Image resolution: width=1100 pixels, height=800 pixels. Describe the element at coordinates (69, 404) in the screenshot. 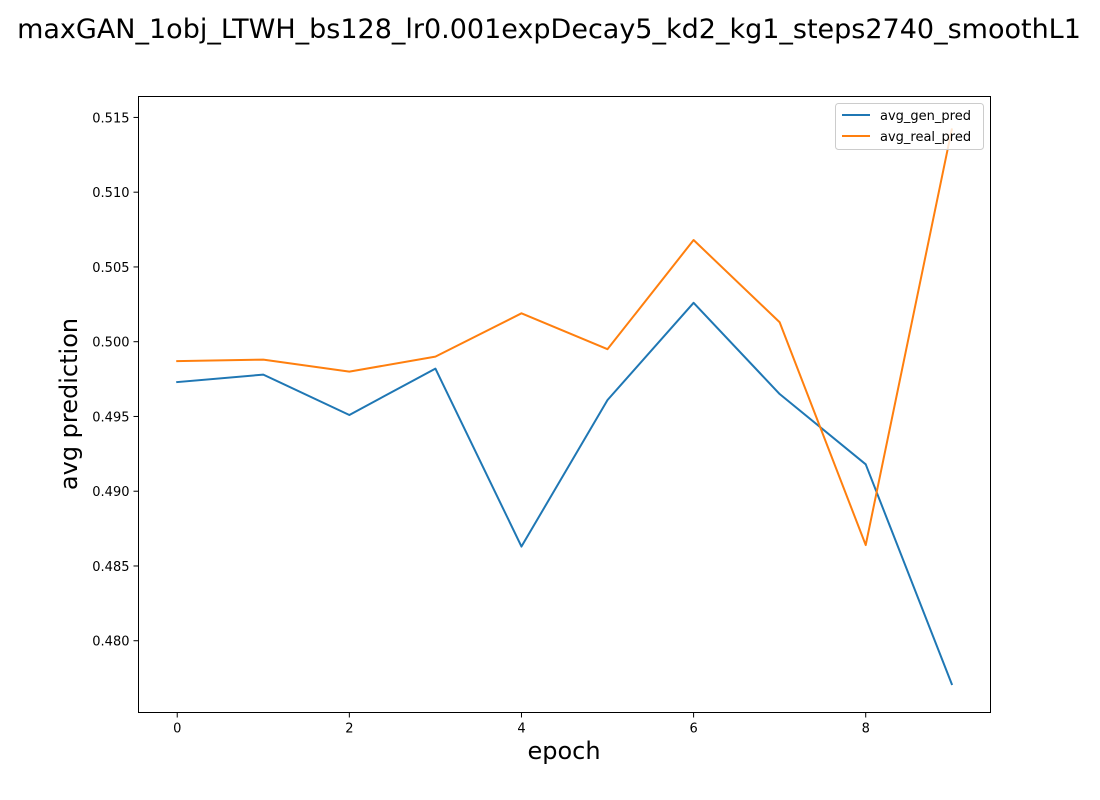

I see `y-axis-label: avg prediction` at that location.